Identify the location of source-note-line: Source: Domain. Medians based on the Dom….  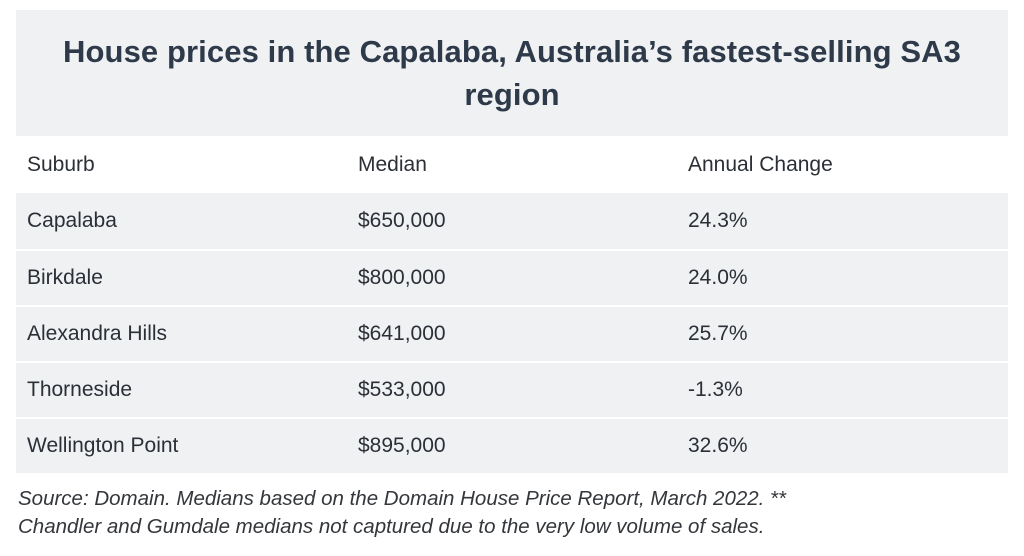
(402, 498).